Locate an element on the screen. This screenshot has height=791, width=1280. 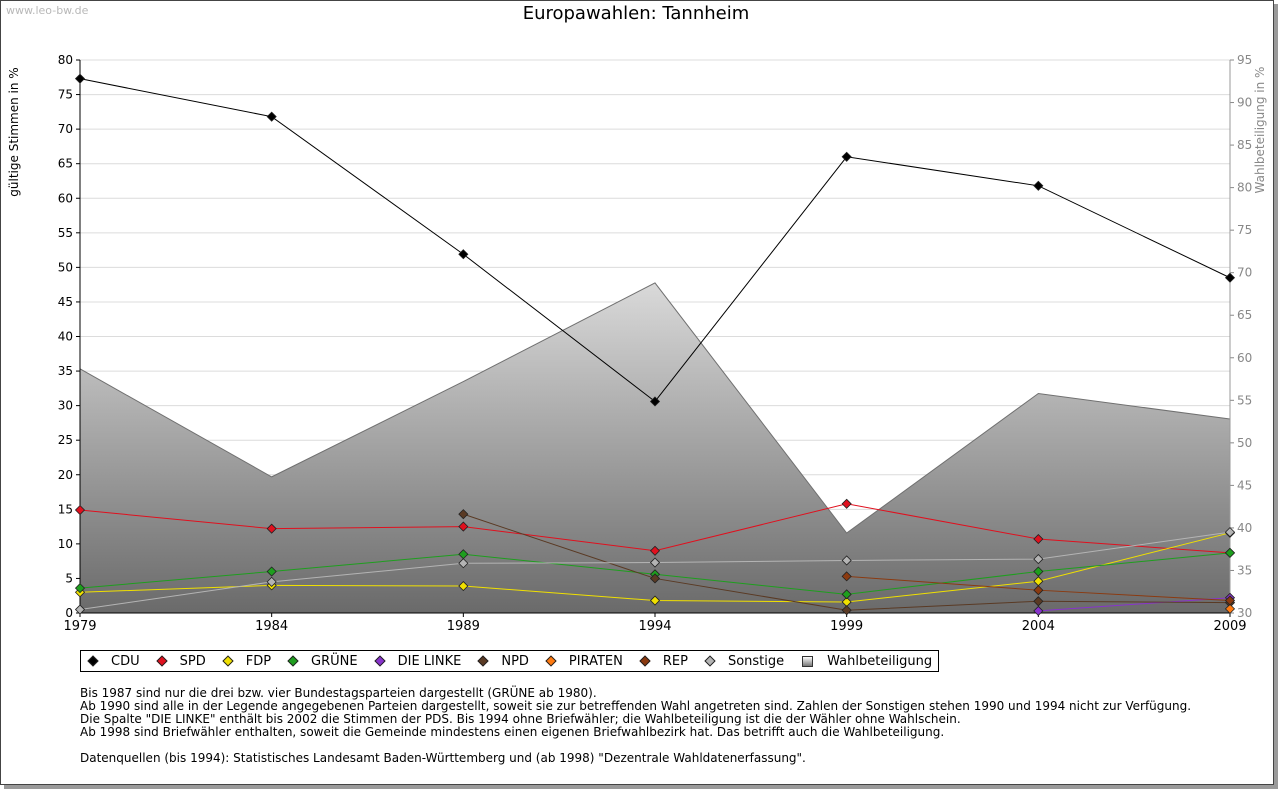
legend-item: SPD is located at coordinates (180, 661).